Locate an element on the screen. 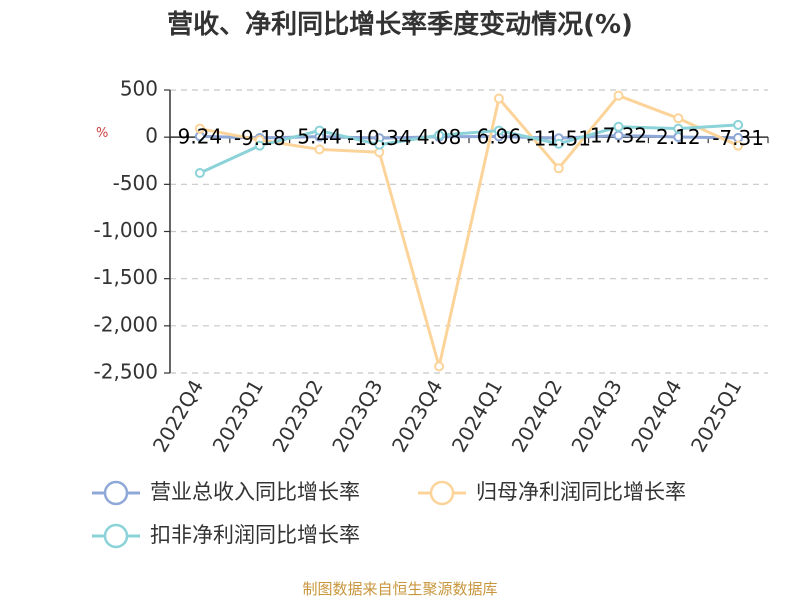  y-tick-label: -1,000 is located at coordinates (126, 230).